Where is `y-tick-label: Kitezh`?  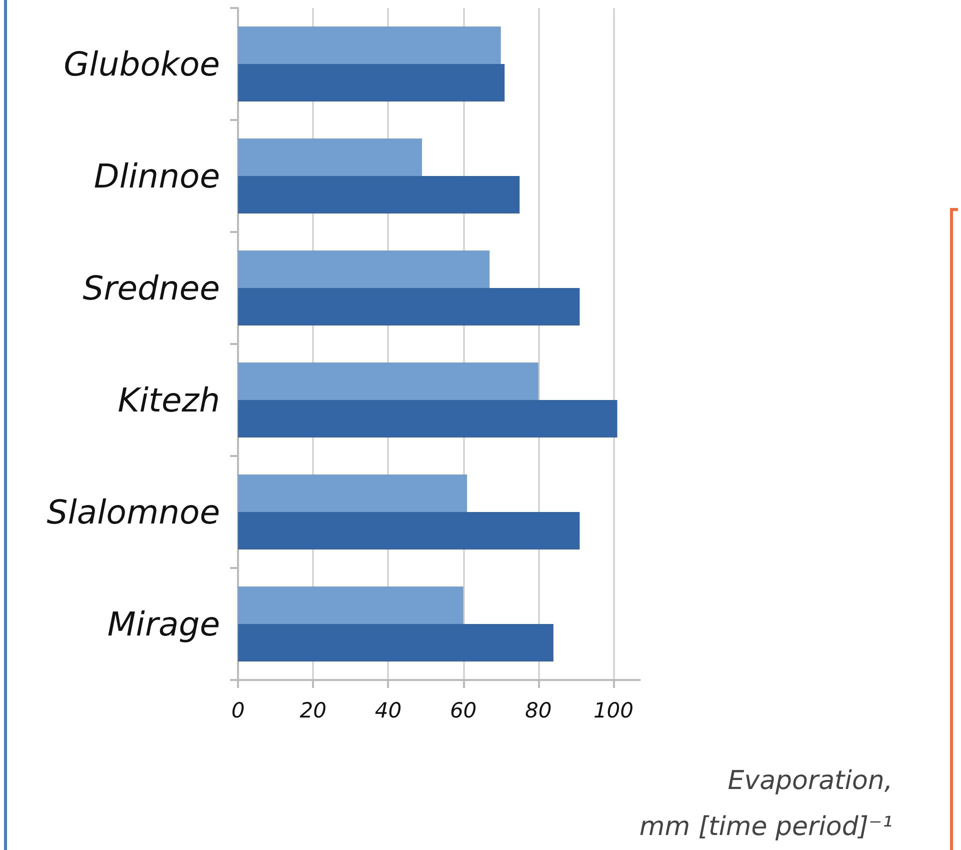 y-tick-label: Kitezh is located at coordinates (169, 400).